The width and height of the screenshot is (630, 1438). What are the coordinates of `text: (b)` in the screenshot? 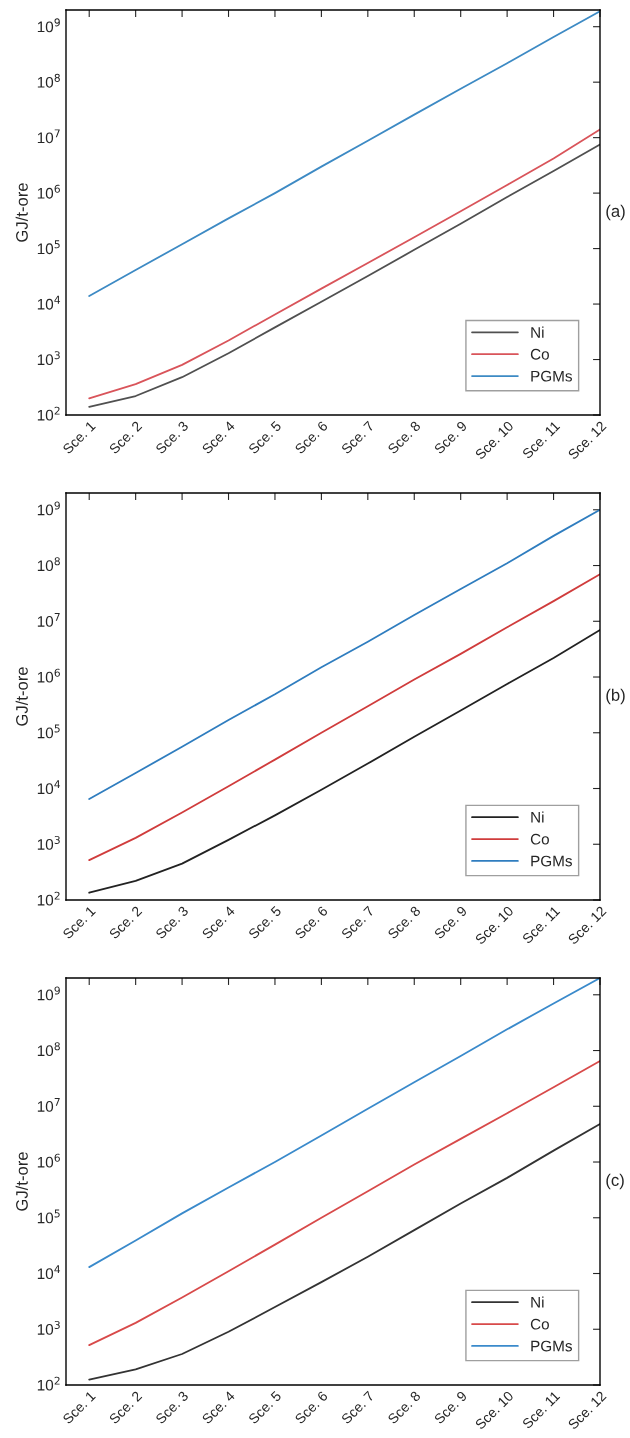 It's located at (615, 696).